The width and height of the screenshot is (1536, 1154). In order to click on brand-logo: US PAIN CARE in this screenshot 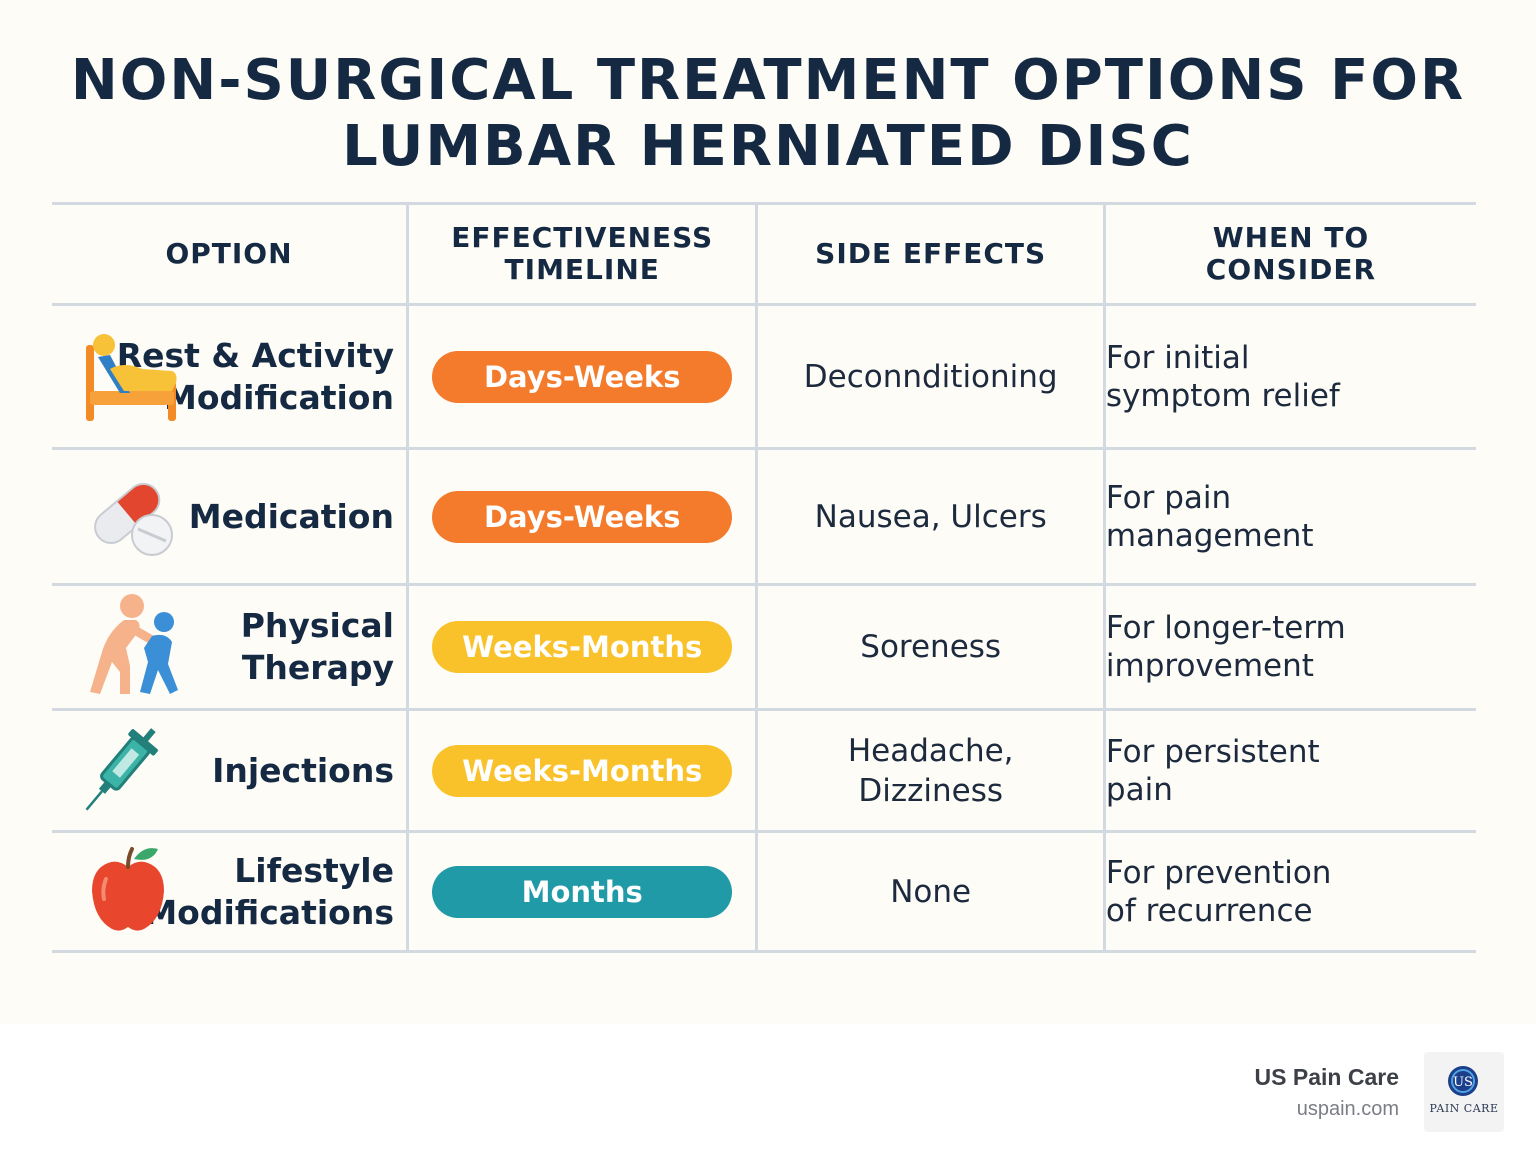, I will do `click(1464, 1092)`.